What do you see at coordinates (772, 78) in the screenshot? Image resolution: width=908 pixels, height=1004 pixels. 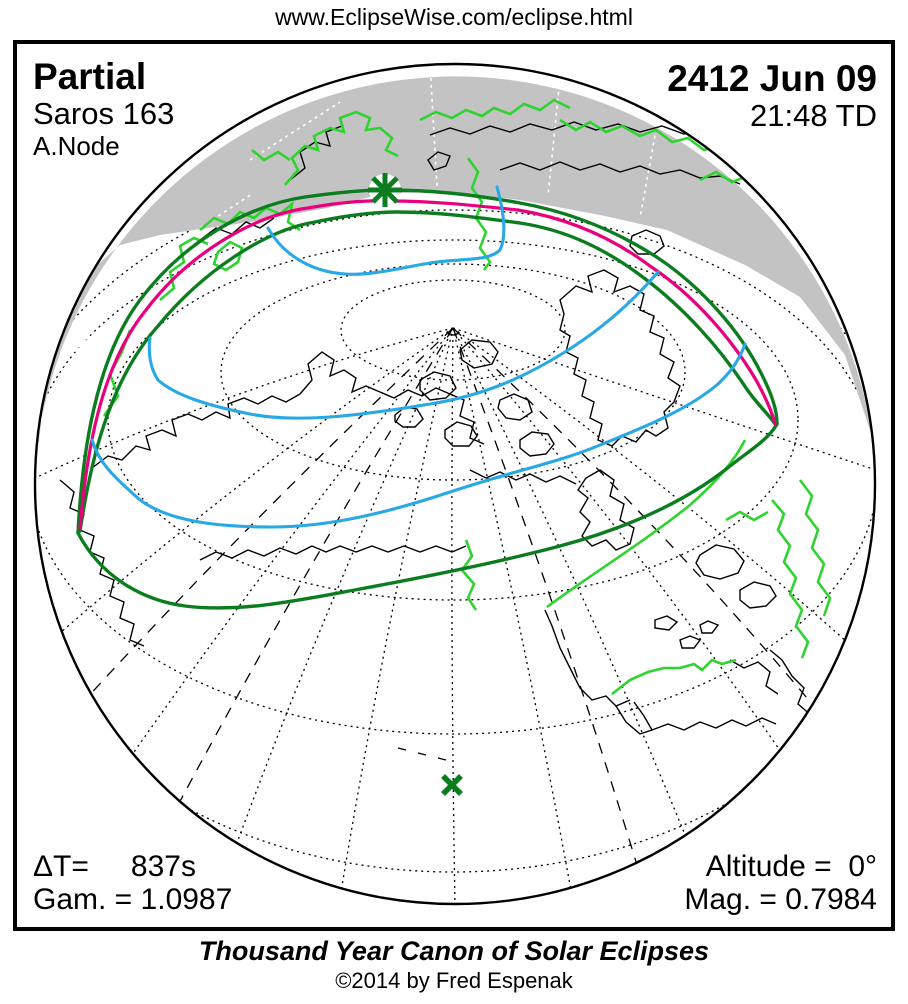 I see `eclipse-date: 2412 Jun 09` at bounding box center [772, 78].